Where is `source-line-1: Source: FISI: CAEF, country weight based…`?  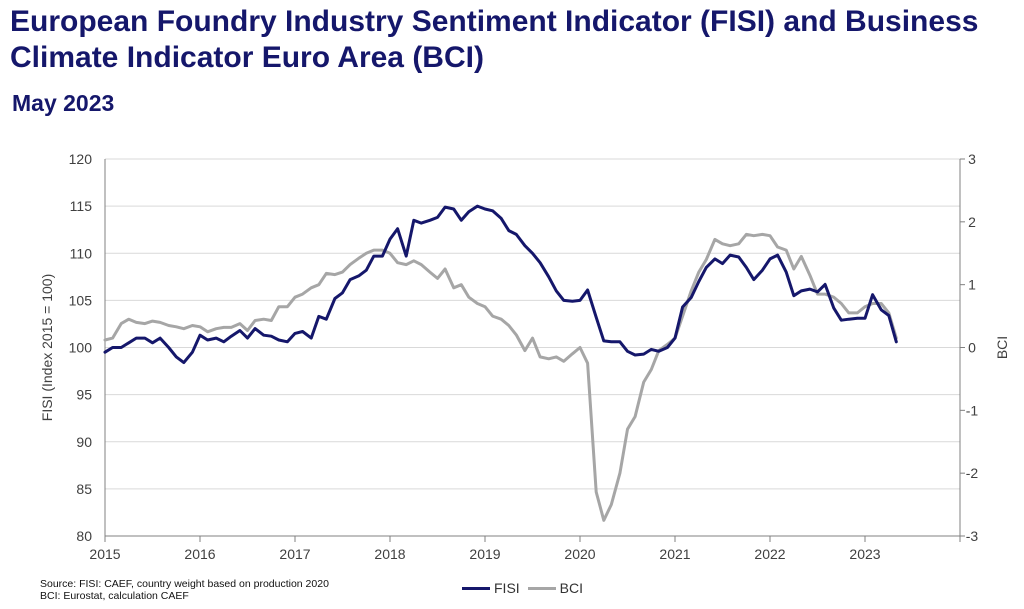 source-line-1: Source: FISI: CAEF, country weight based… is located at coordinates (184, 584).